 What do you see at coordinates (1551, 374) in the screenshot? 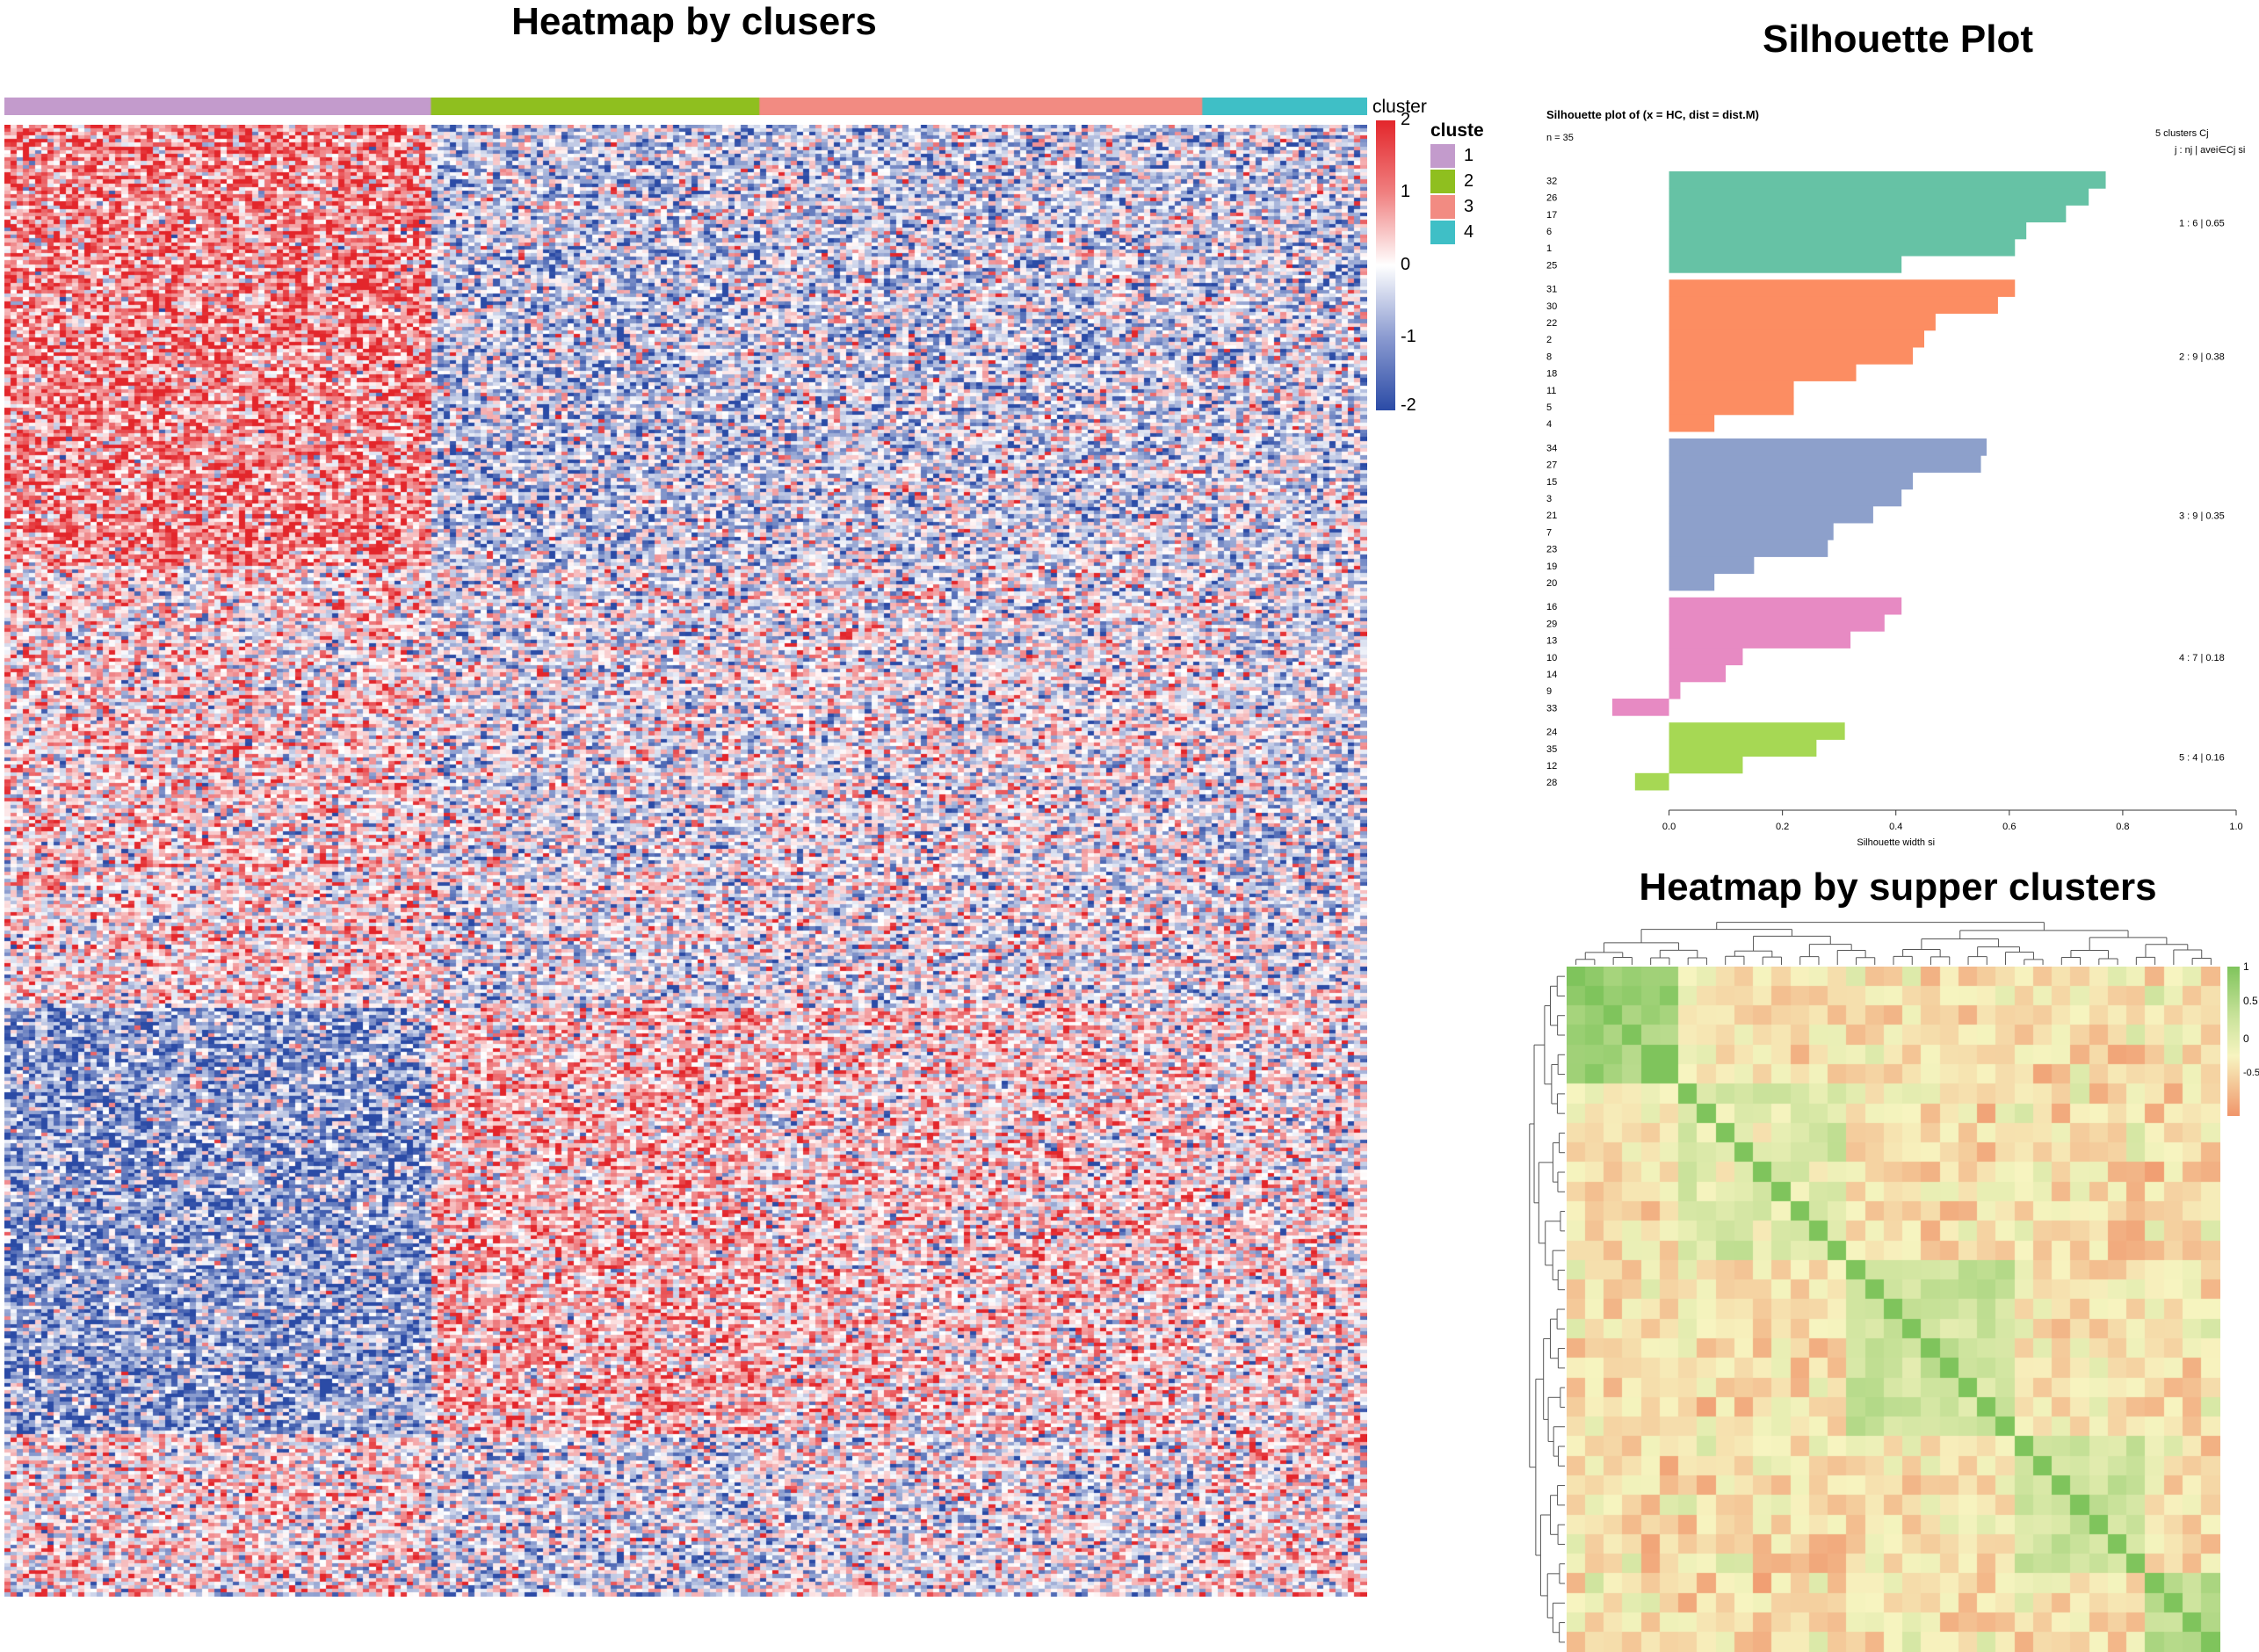
I see `silhouette-obs-label: 18` at bounding box center [1551, 374].